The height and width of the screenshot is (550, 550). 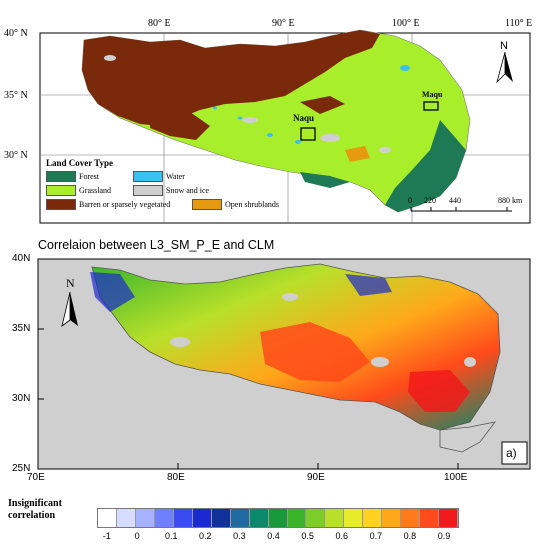 I want to click on lon-label-90: 90° E, so click(x=283, y=23).